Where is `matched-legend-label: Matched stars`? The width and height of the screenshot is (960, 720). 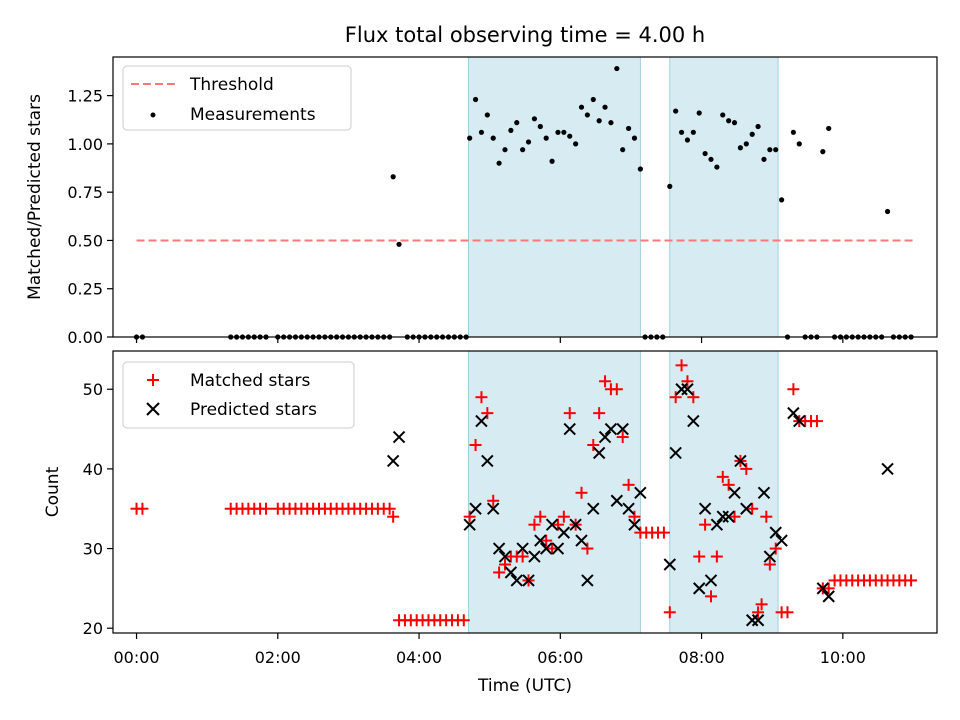 matched-legend-label: Matched stars is located at coordinates (250, 381).